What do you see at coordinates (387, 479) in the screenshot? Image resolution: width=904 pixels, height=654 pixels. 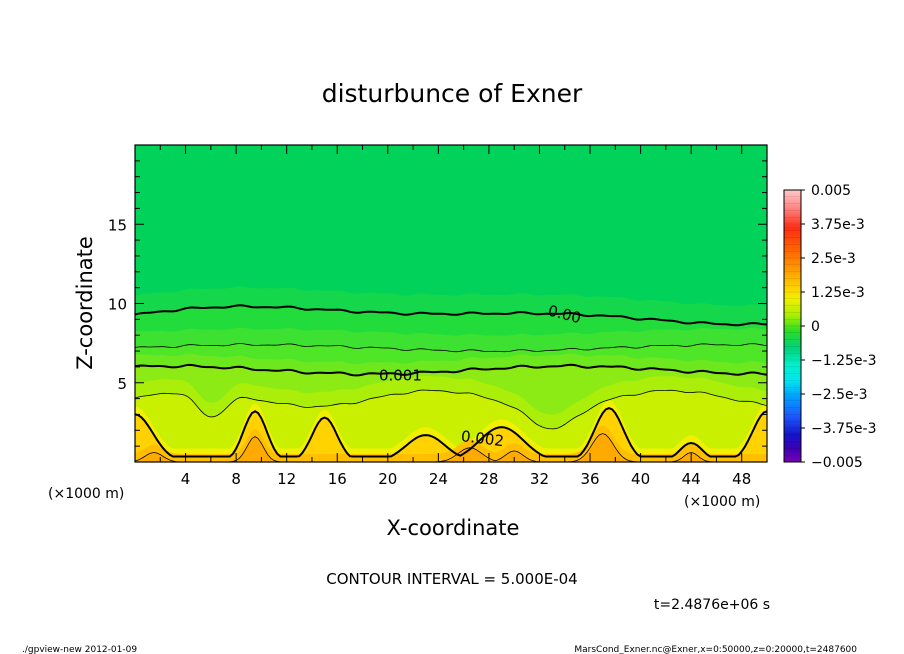 I see `x-tick-label: 20` at bounding box center [387, 479].